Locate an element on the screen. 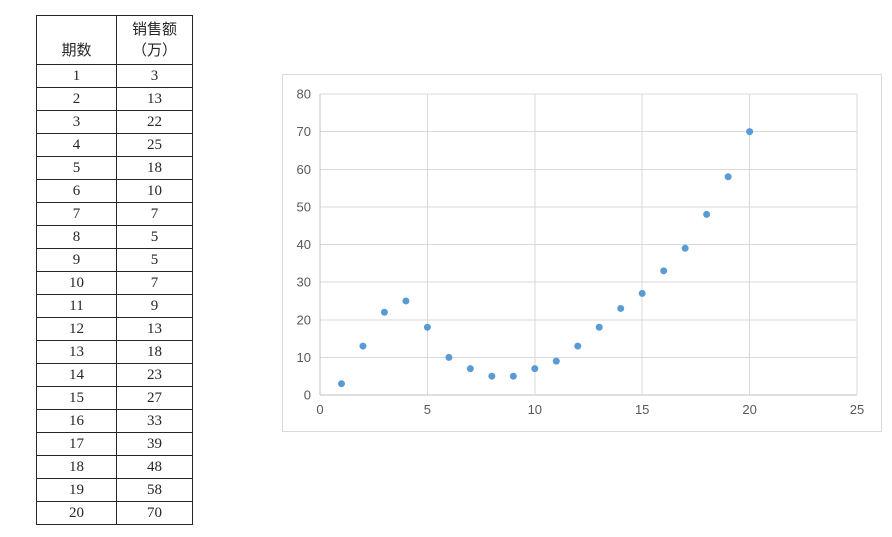 This screenshot has height=537, width=892. period-cell: 19 is located at coordinates (76, 490).